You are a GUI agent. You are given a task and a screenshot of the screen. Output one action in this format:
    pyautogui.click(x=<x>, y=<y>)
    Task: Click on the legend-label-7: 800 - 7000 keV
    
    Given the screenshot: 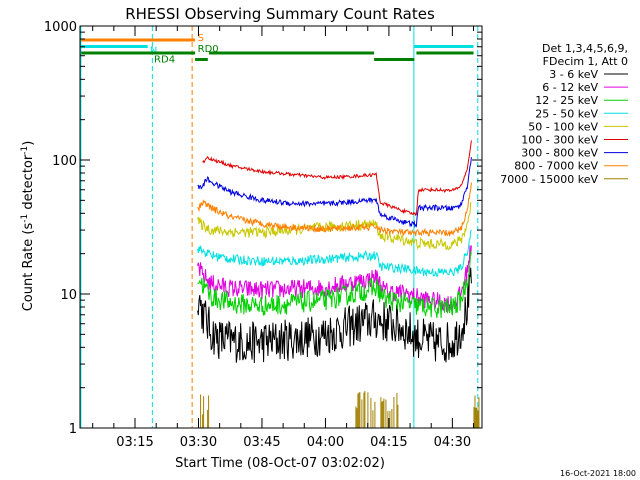 What is the action you would take?
    pyautogui.click(x=556, y=166)
    